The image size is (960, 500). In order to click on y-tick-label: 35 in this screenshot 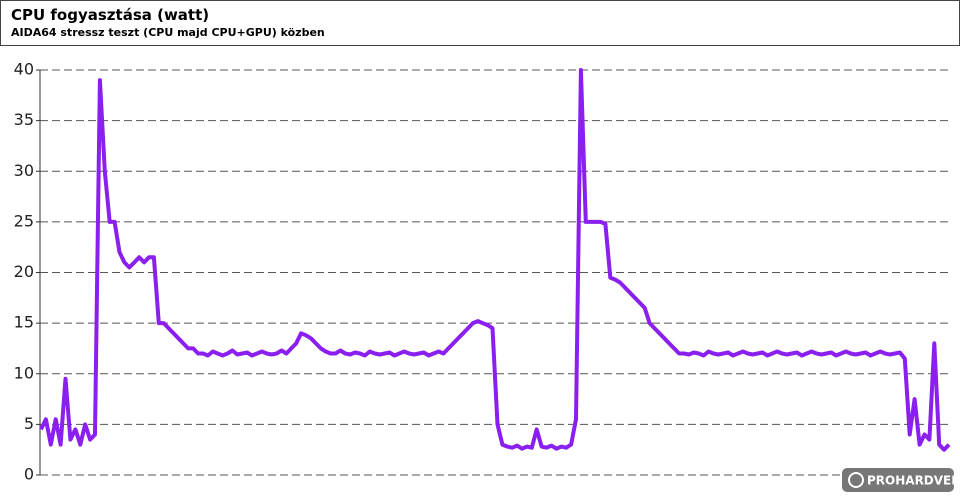, I will do `click(24, 119)`.